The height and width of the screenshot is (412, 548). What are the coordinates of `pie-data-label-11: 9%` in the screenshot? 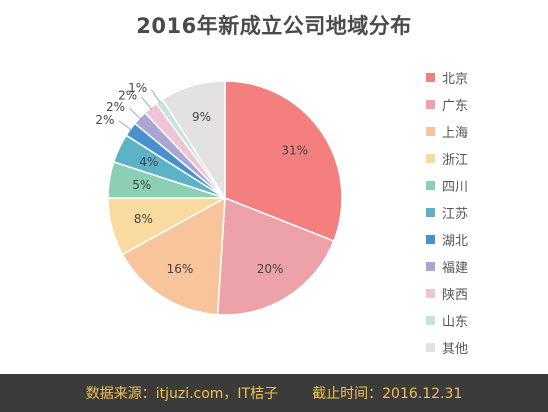 It's located at (201, 117).